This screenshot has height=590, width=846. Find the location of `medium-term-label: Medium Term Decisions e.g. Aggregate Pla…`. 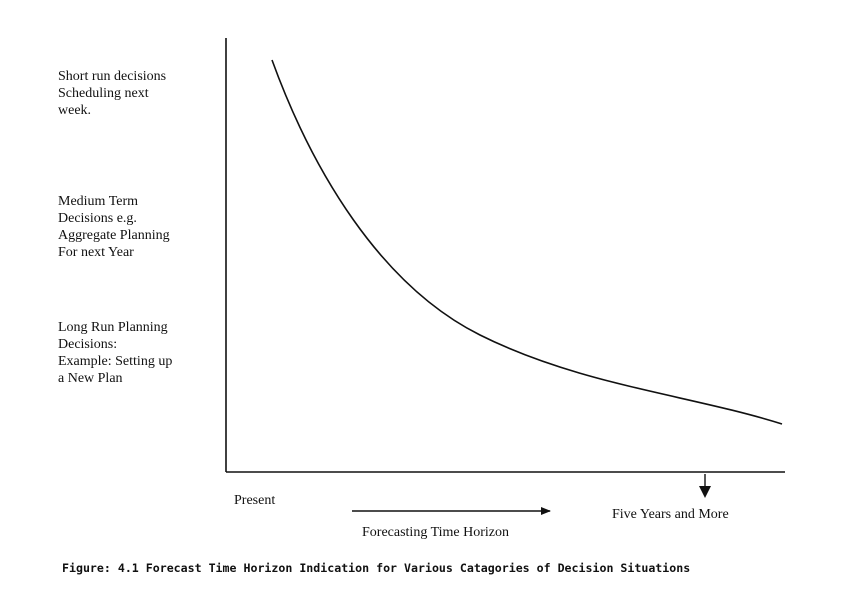

medium-term-label: Medium Term Decisions e.g. Aggregate Pla… is located at coordinates (114, 227).